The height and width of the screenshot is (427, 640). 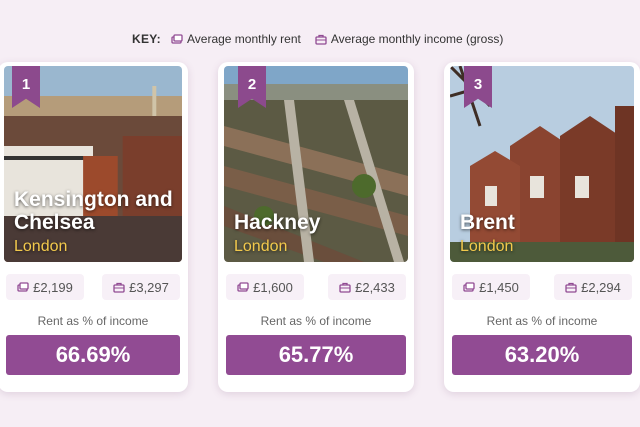 I want to click on area-photo-3: Brent London, so click(x=542, y=164).